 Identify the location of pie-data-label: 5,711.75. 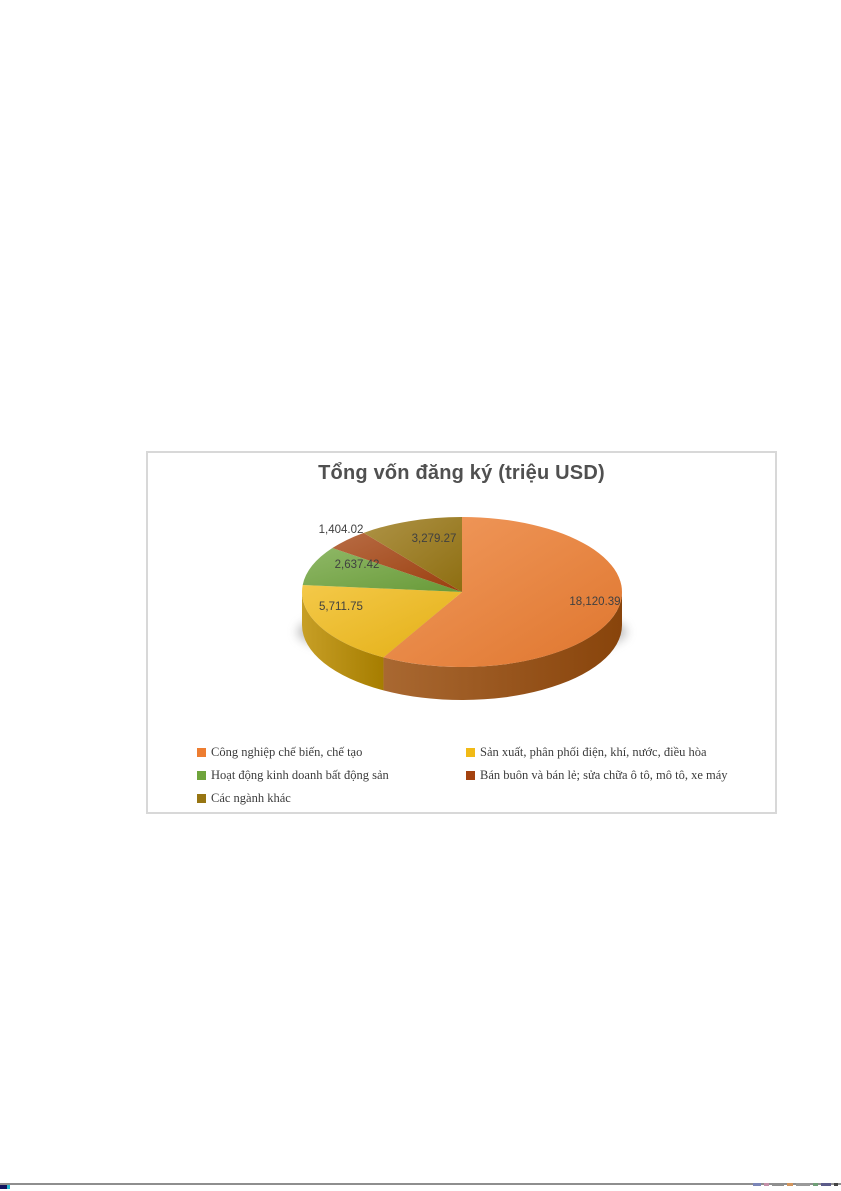
(341, 607).